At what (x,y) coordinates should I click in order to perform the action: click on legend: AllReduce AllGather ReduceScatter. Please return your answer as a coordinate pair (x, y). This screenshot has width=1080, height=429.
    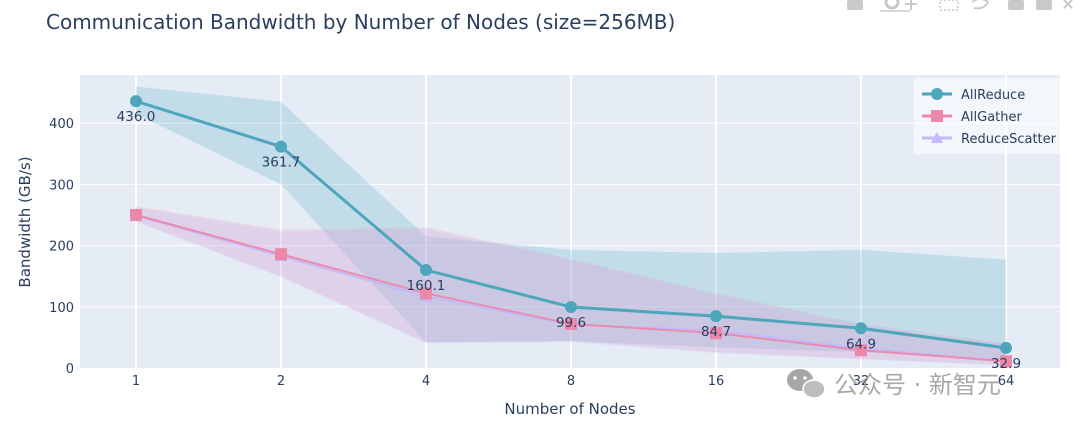
    Looking at the image, I should click on (988, 116).